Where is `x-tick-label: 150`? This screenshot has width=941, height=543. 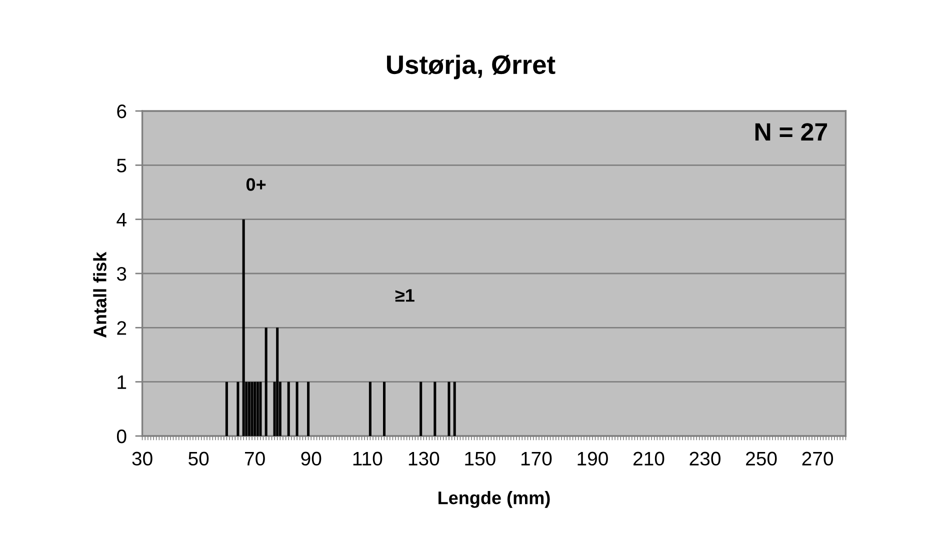 x-tick-label: 150 is located at coordinates (480, 459).